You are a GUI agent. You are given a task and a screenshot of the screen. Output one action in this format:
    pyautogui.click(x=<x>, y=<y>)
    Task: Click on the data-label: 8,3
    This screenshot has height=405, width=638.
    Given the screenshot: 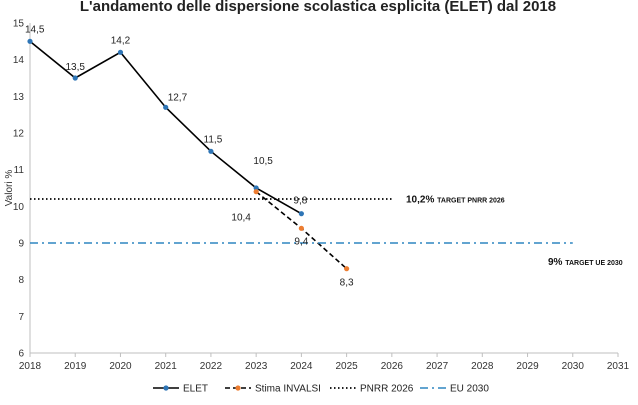 What is the action you would take?
    pyautogui.click(x=347, y=283)
    